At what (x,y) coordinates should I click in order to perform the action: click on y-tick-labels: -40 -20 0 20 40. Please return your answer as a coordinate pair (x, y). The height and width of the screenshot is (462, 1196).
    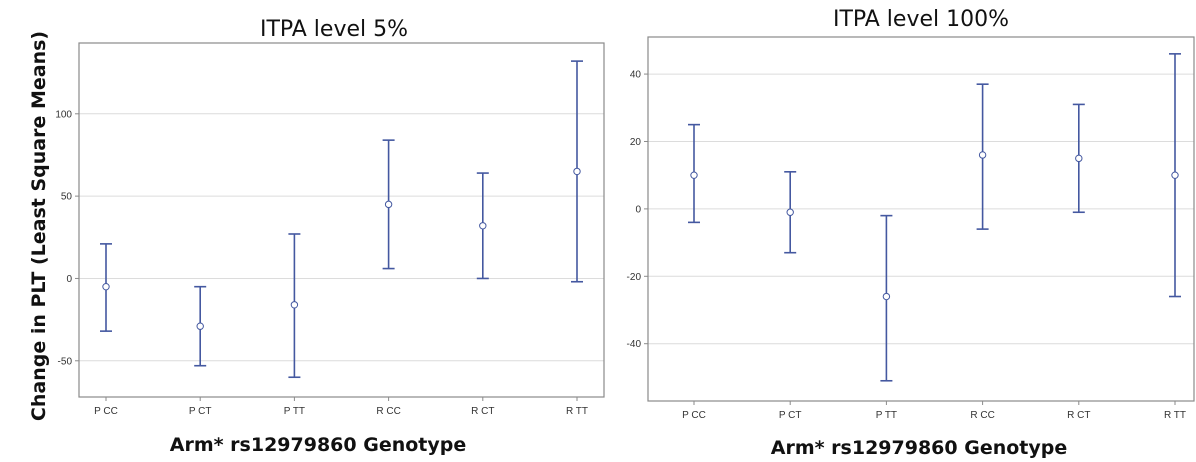
    Looking at the image, I should click on (637, 210).